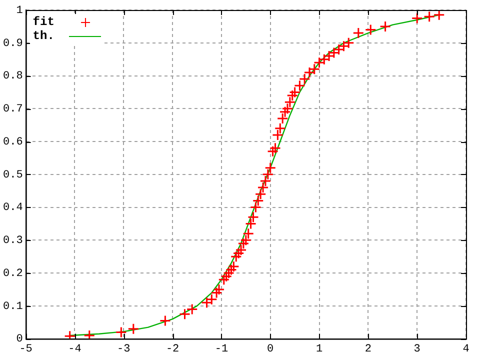 This screenshot has width=480, height=360. What do you see at coordinates (12, 76) in the screenshot?
I see `y-tick-label: 0.8` at bounding box center [12, 76].